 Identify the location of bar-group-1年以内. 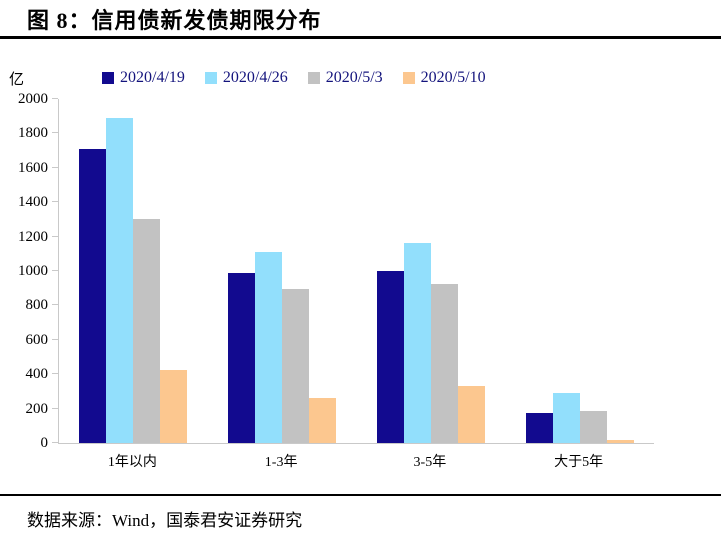
(133, 271).